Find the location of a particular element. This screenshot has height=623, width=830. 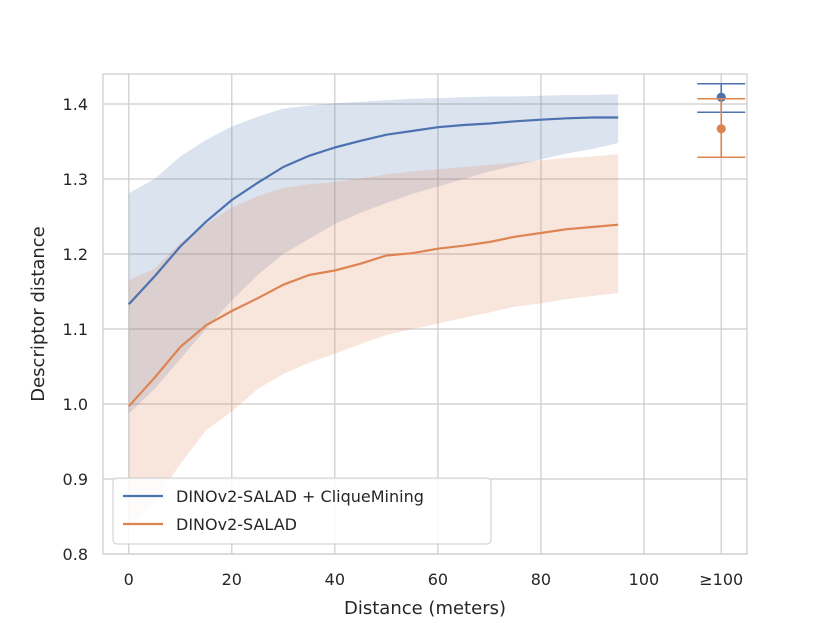

x-axis-label: Distance (meters) is located at coordinates (425, 608).